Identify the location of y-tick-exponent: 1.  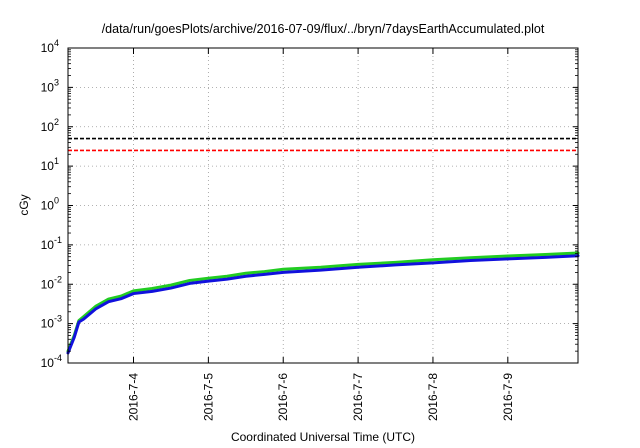
(56, 161).